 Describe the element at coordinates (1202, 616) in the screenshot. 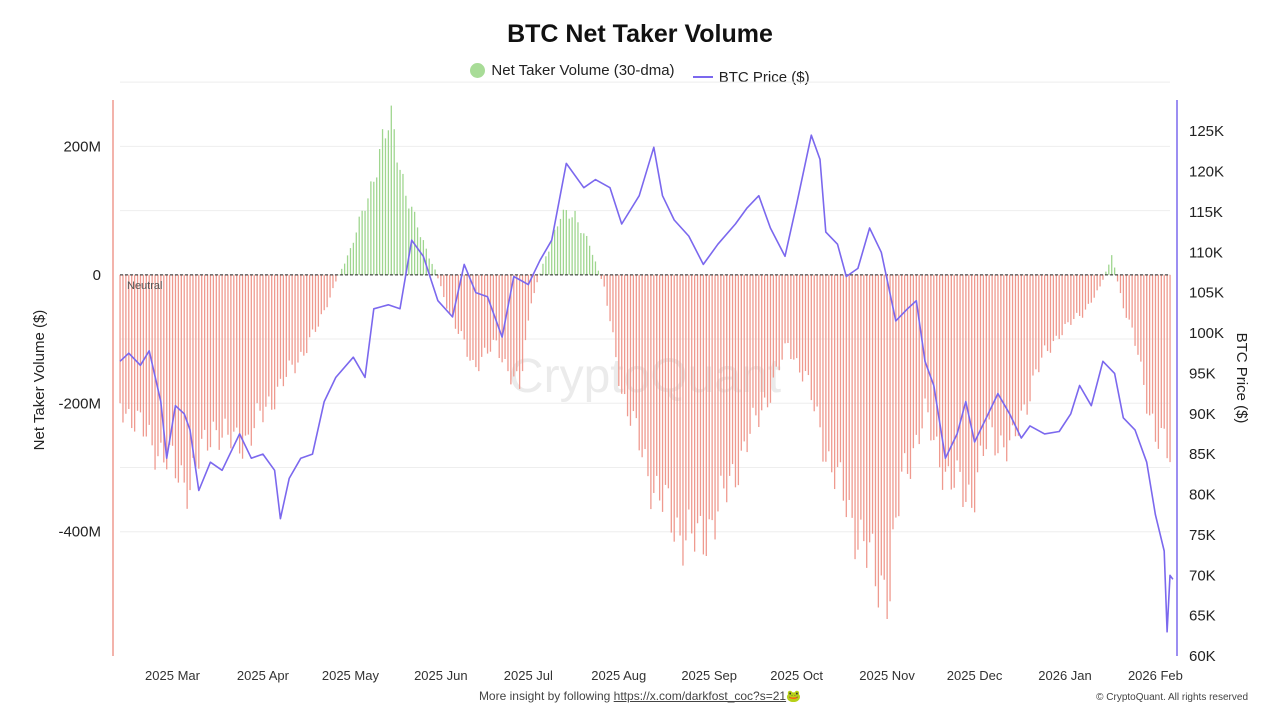

I see `right-y-tick-label: 65K` at that location.